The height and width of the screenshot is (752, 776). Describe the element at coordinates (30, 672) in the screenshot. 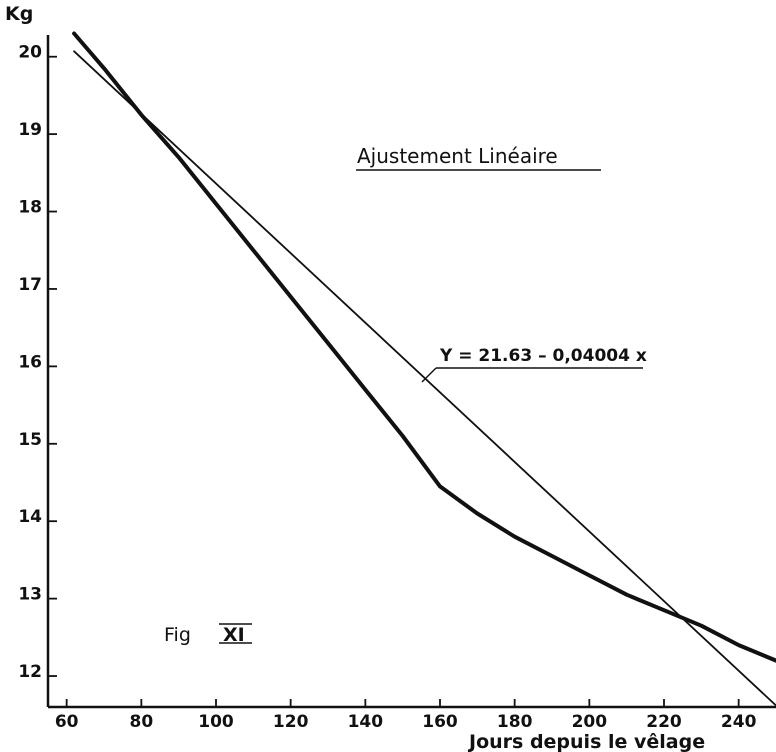

I see `y-tick-label: 12` at that location.